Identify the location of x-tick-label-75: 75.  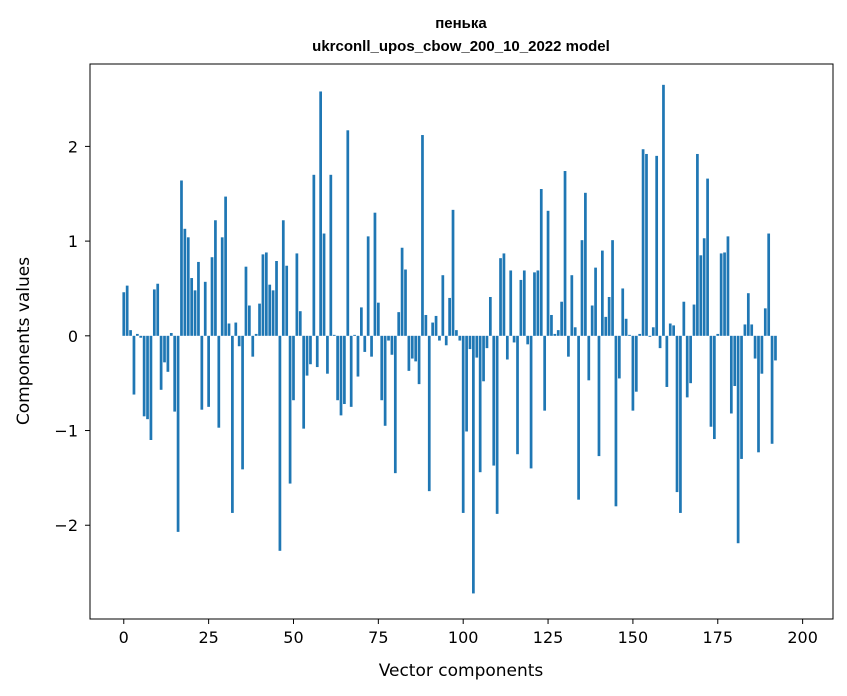
(378, 637).